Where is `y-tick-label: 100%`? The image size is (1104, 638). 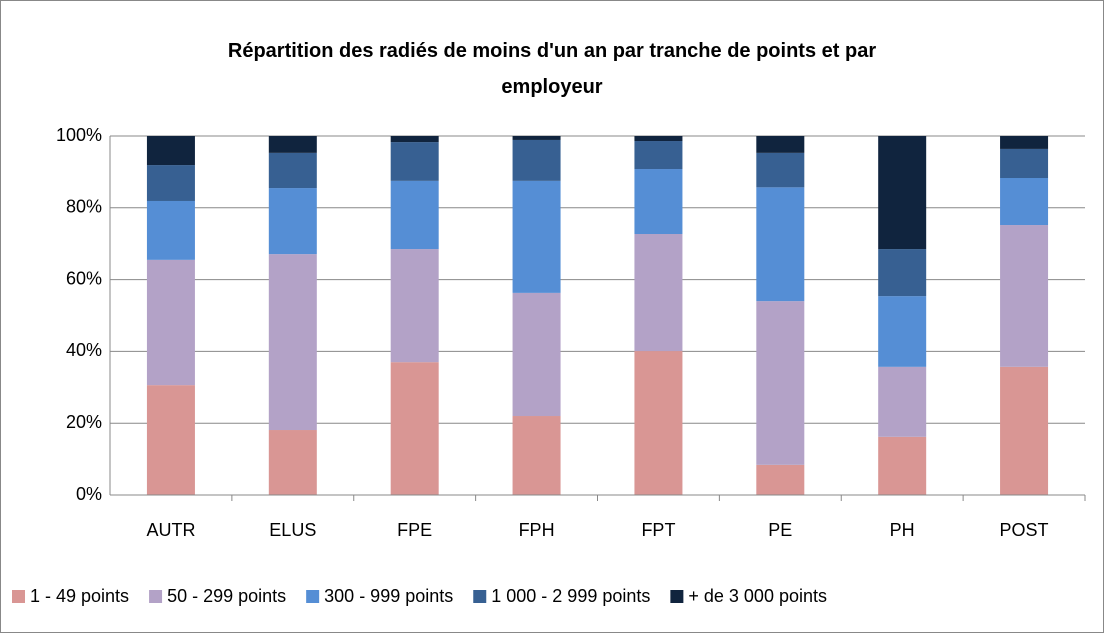 y-tick-label: 100% is located at coordinates (79, 135).